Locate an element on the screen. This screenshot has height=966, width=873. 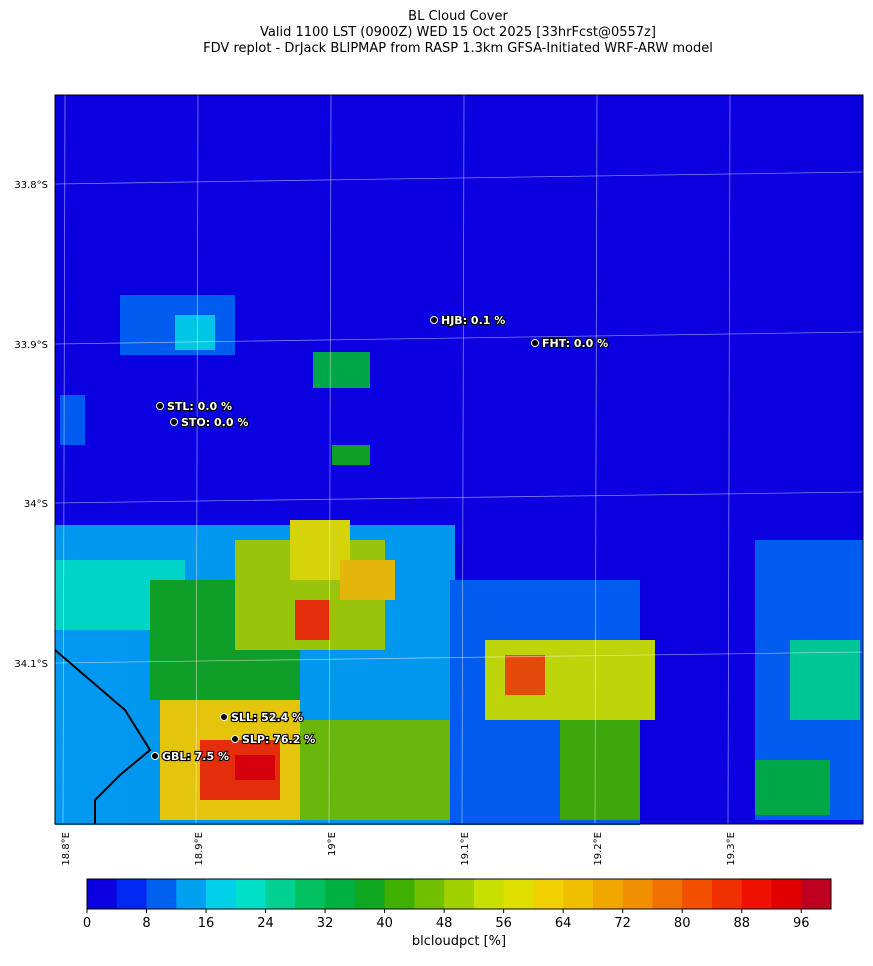
station-label: SLP: 76.2 % is located at coordinates (278, 739).